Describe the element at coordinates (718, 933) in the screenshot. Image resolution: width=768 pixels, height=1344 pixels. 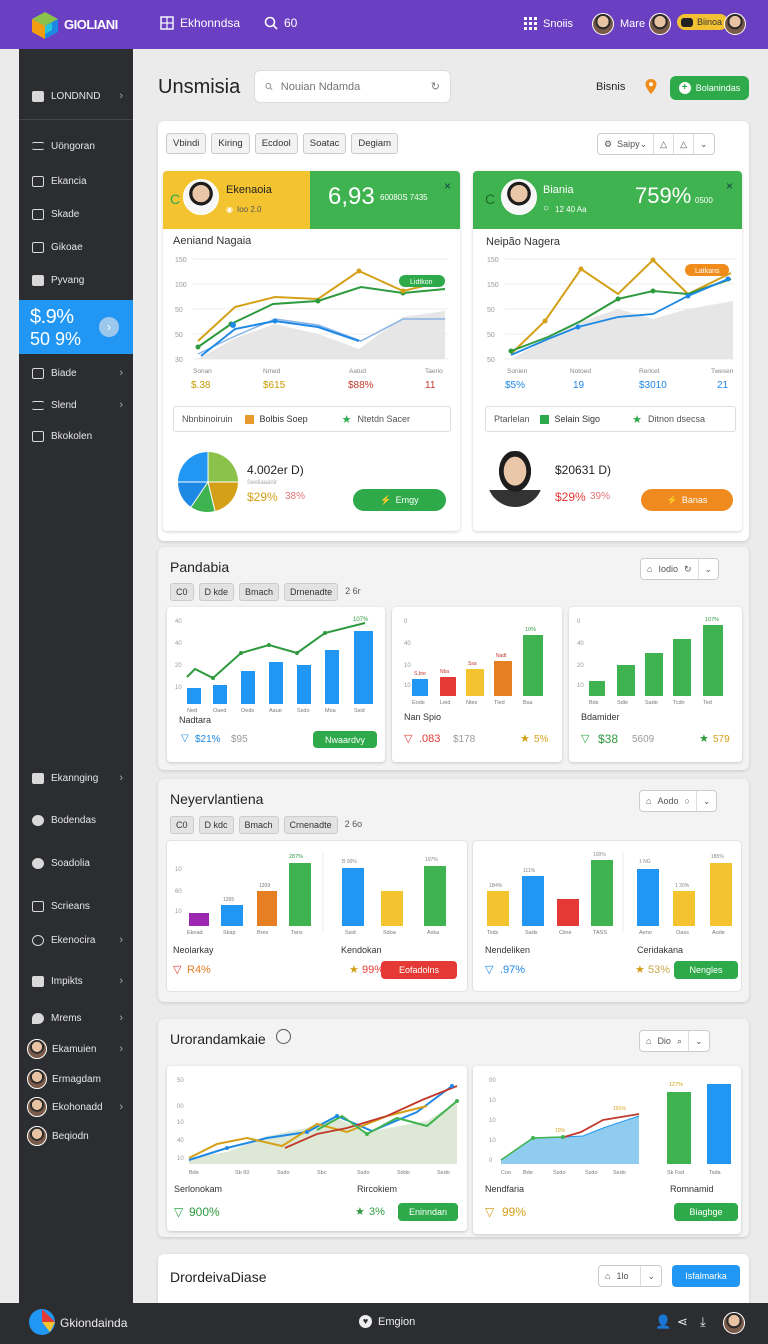
I see `svg-text: Aode` at that location.